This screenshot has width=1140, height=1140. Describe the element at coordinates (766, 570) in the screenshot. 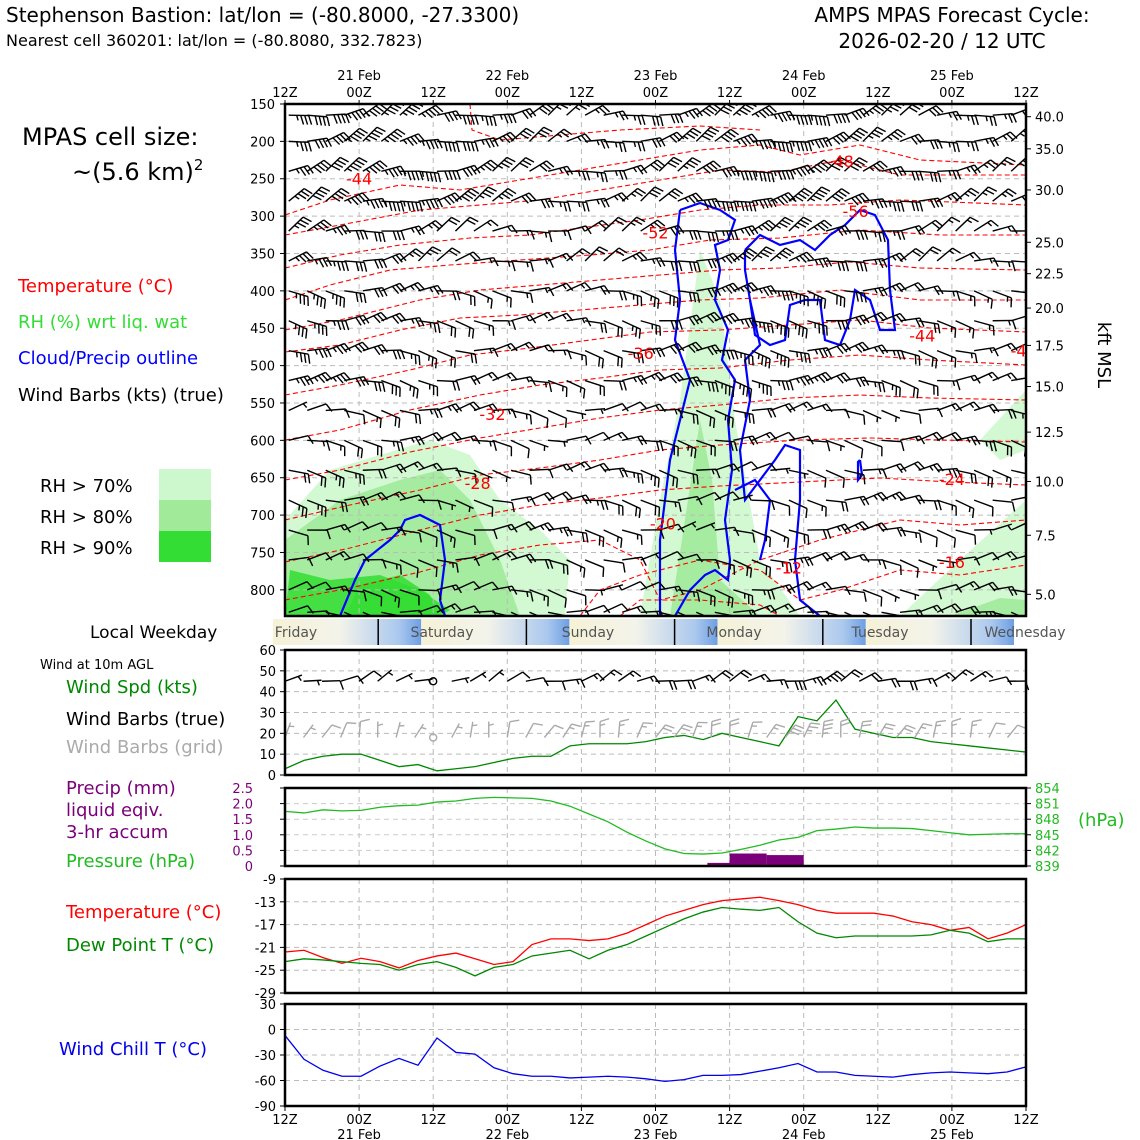

I see `xs-barb-16-25-full` at that location.